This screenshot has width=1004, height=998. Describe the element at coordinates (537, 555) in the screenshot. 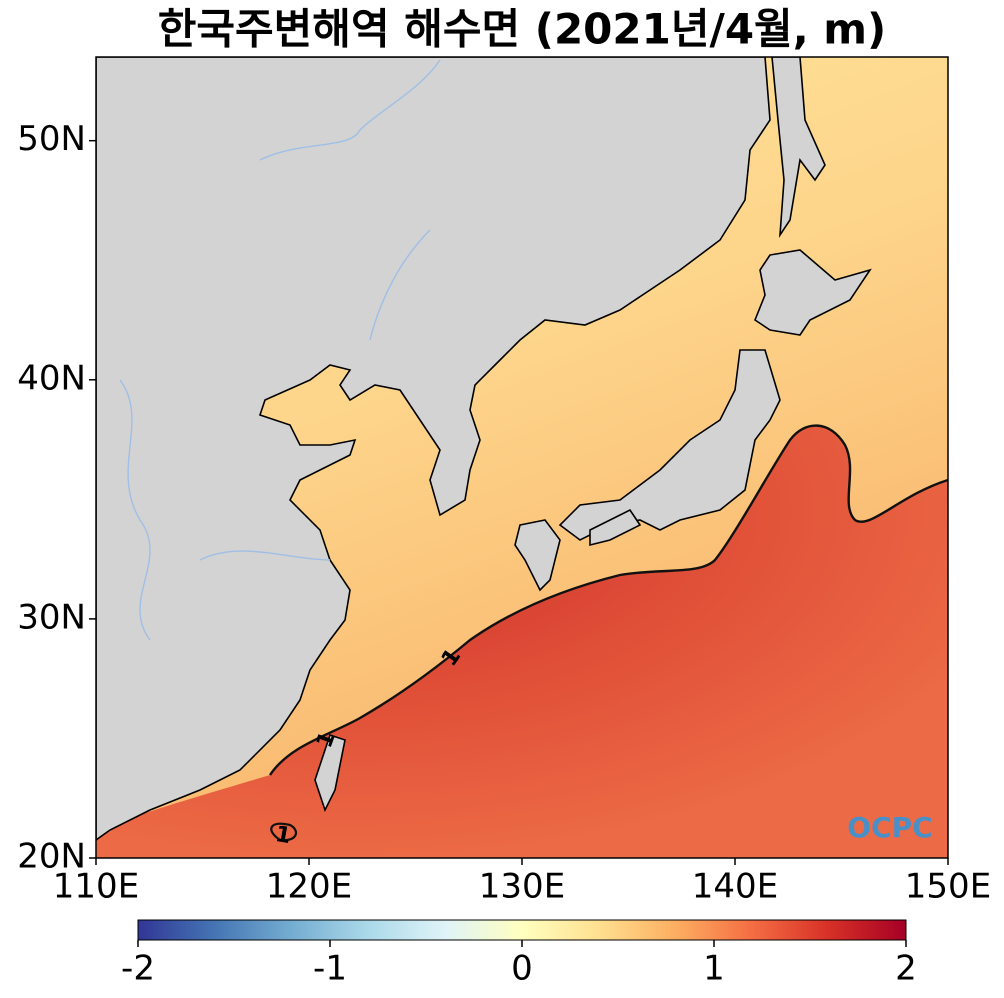

I see `kyushu` at that location.